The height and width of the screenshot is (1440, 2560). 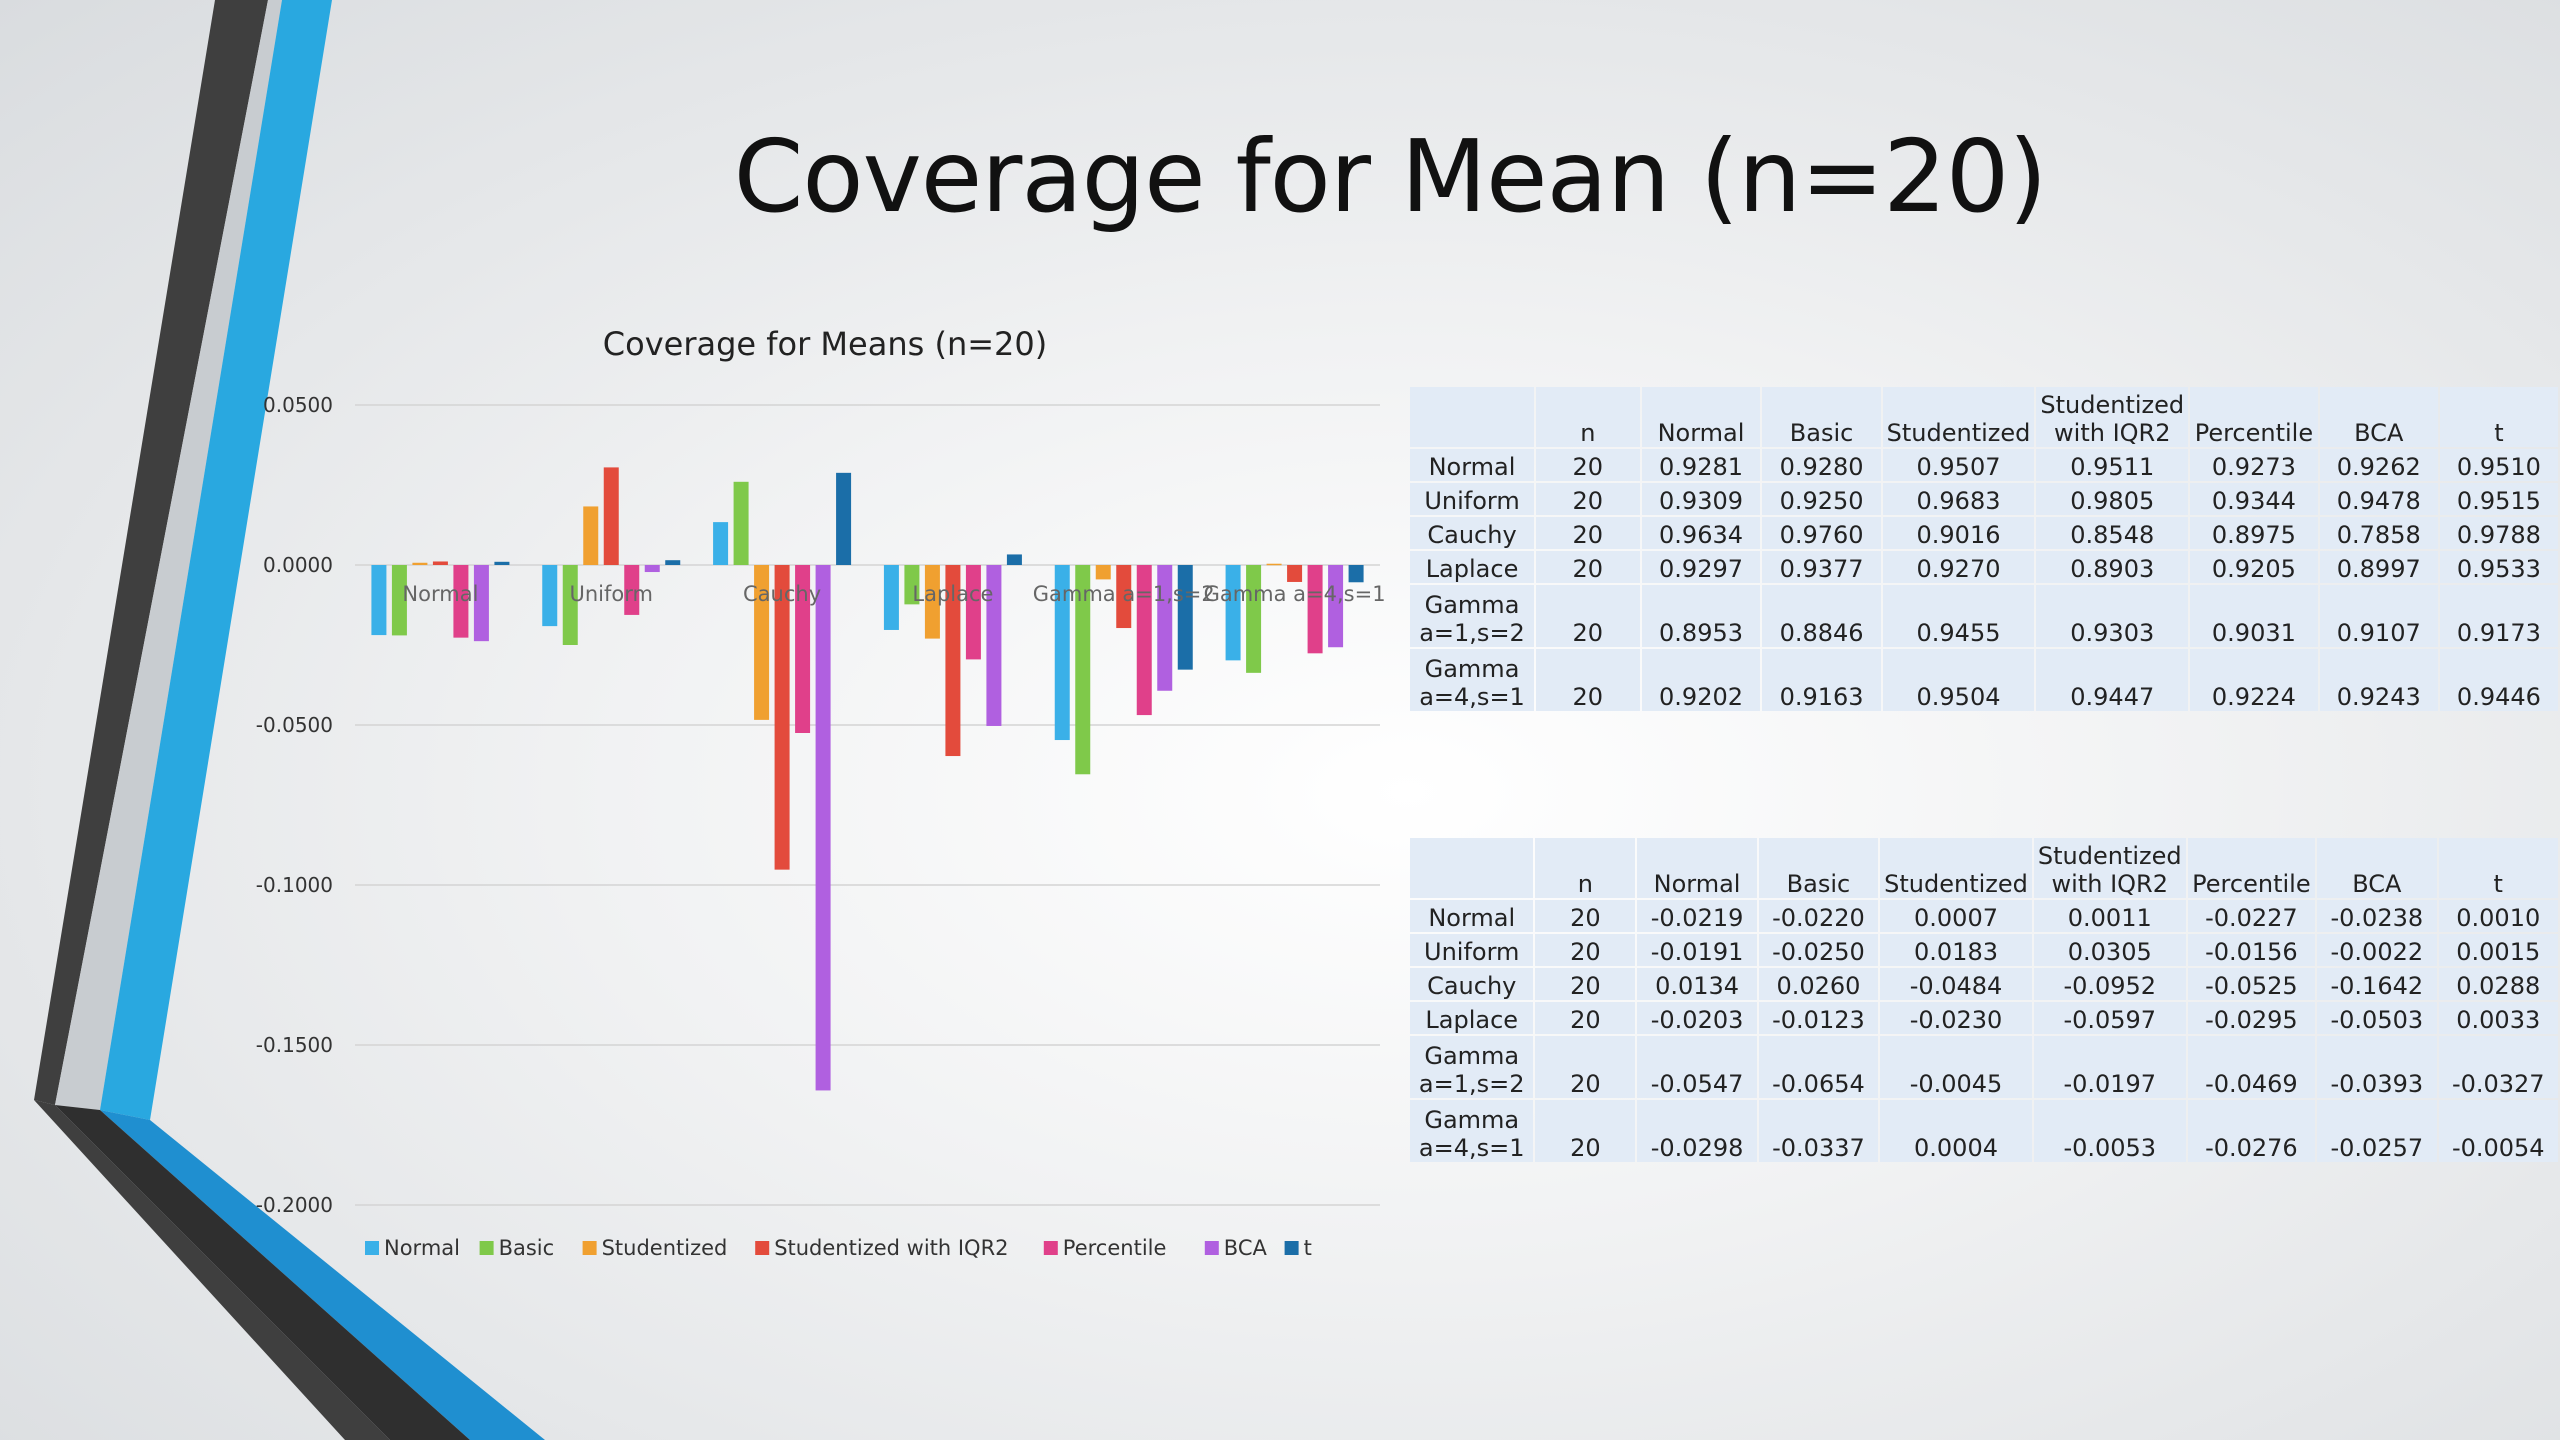 I want to click on blue-stripe, so click(x=216, y=560).